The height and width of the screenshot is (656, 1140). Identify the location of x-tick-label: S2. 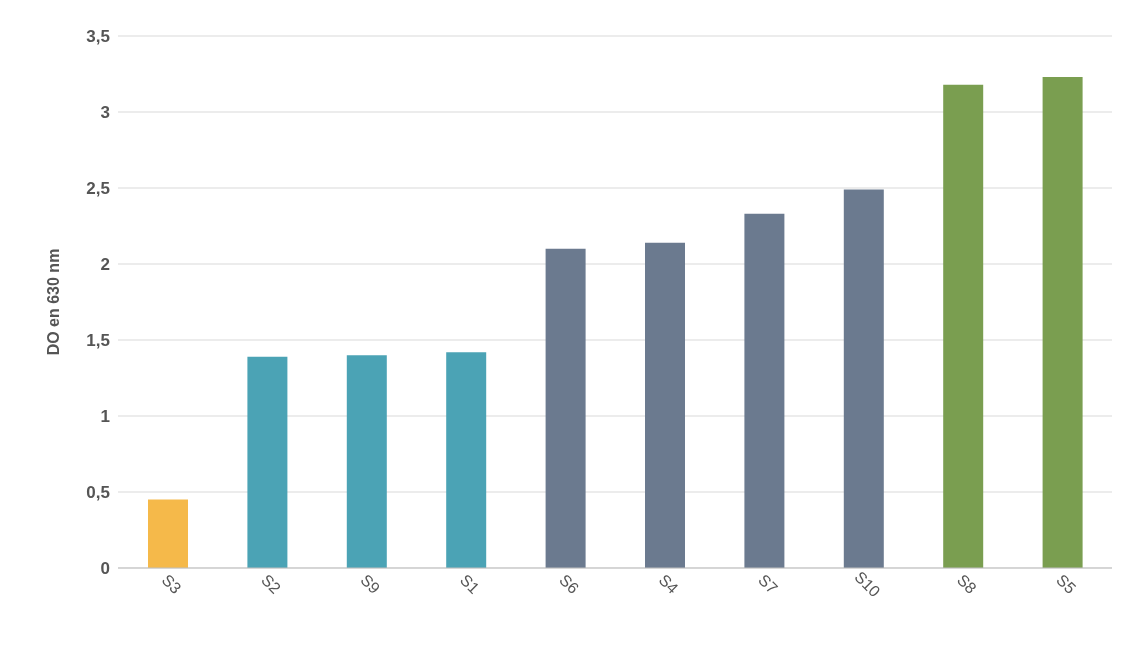
(271, 584).